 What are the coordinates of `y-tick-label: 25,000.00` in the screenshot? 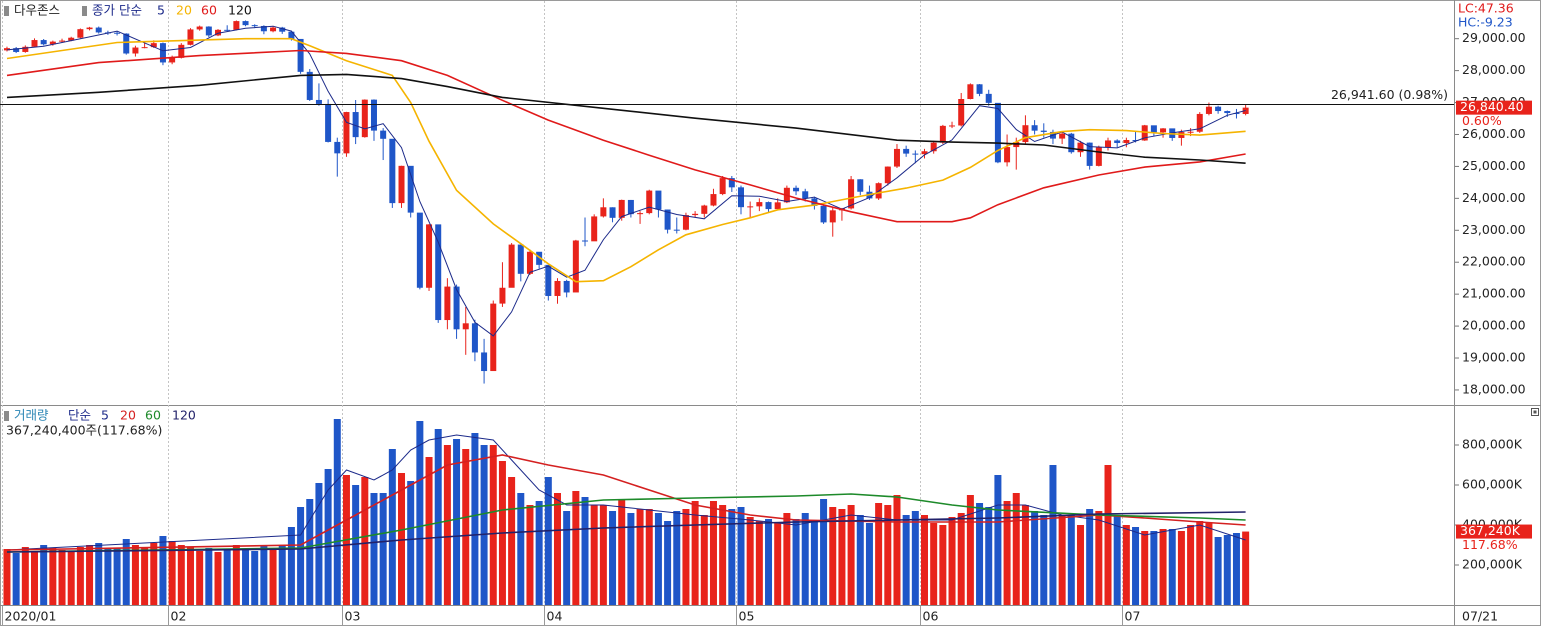 It's located at (1494, 165).